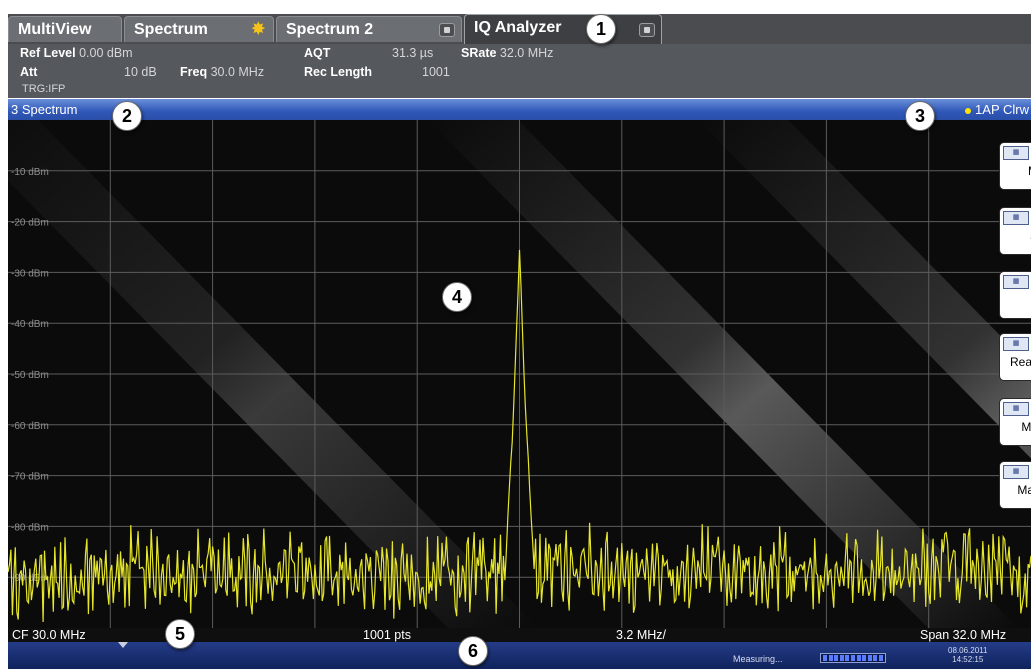 The height and width of the screenshot is (669, 1031). Describe the element at coordinates (968, 650) in the screenshot. I see `date: 08.06.2011` at that location.